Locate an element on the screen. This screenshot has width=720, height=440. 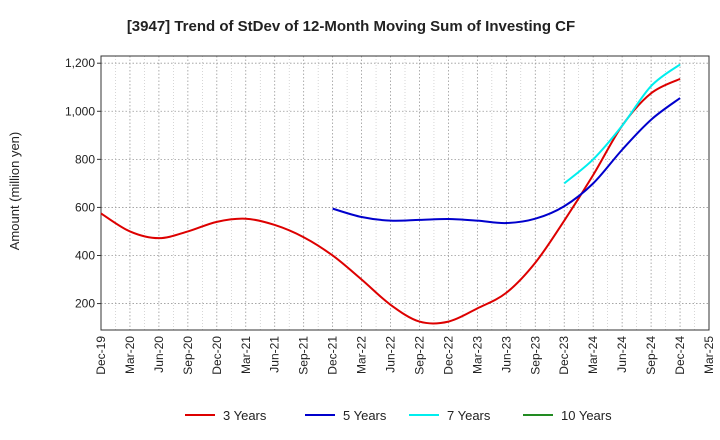
x-tick-label: Jun-21 is located at coordinates (275, 354).